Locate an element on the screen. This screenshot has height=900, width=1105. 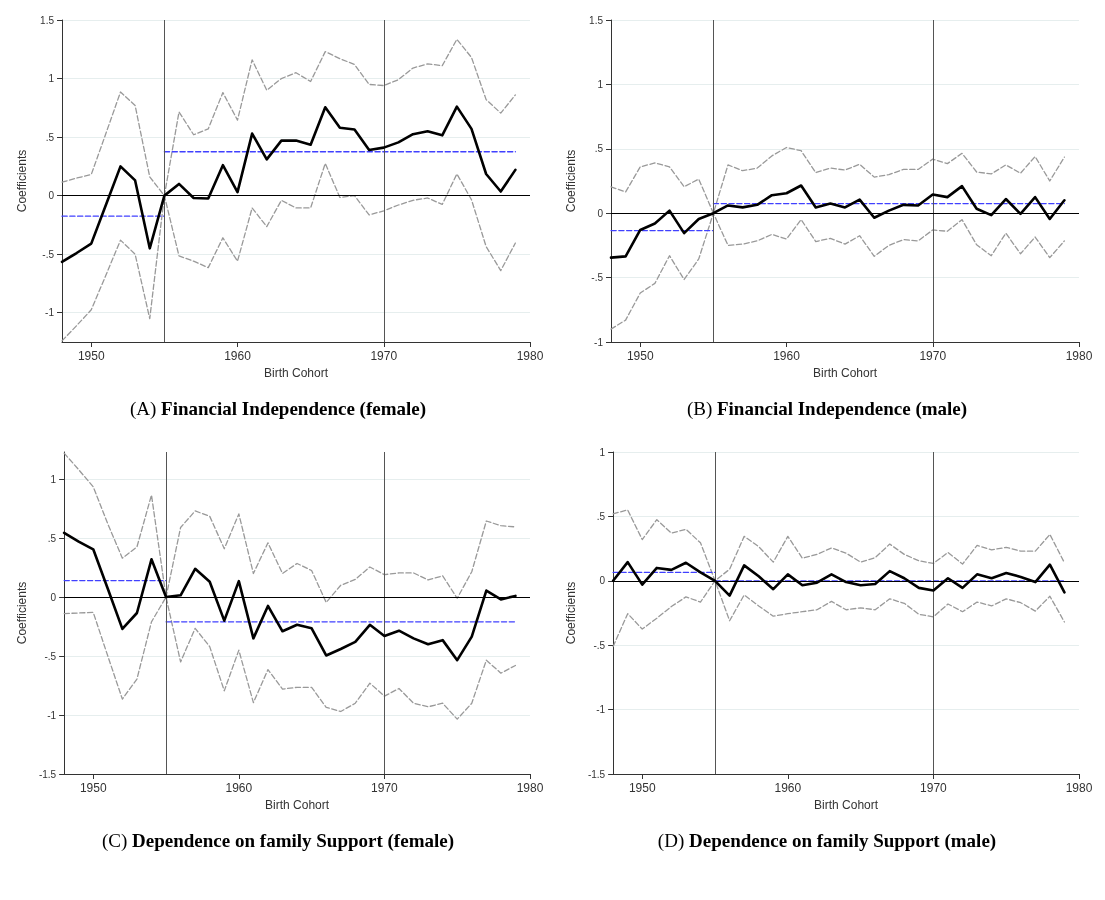
text: (A) Financial Independence (female) is located at coordinates (278, 408).